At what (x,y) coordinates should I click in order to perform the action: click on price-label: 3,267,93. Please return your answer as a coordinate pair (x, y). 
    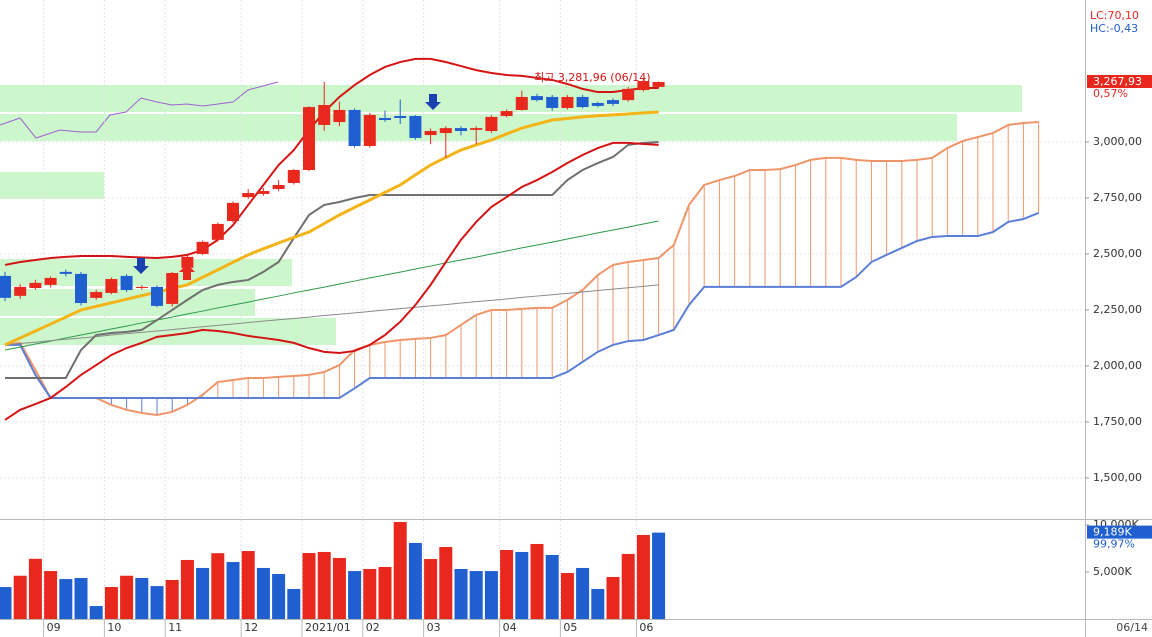
    Looking at the image, I should click on (1117, 81).